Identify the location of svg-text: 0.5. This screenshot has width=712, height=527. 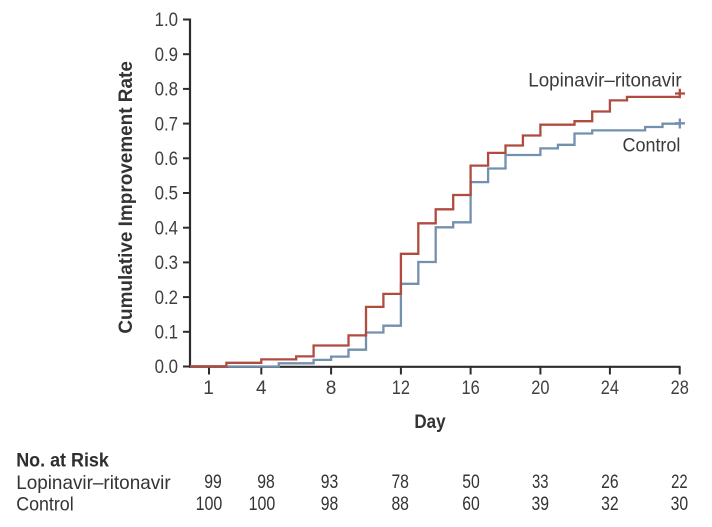
(166, 194).